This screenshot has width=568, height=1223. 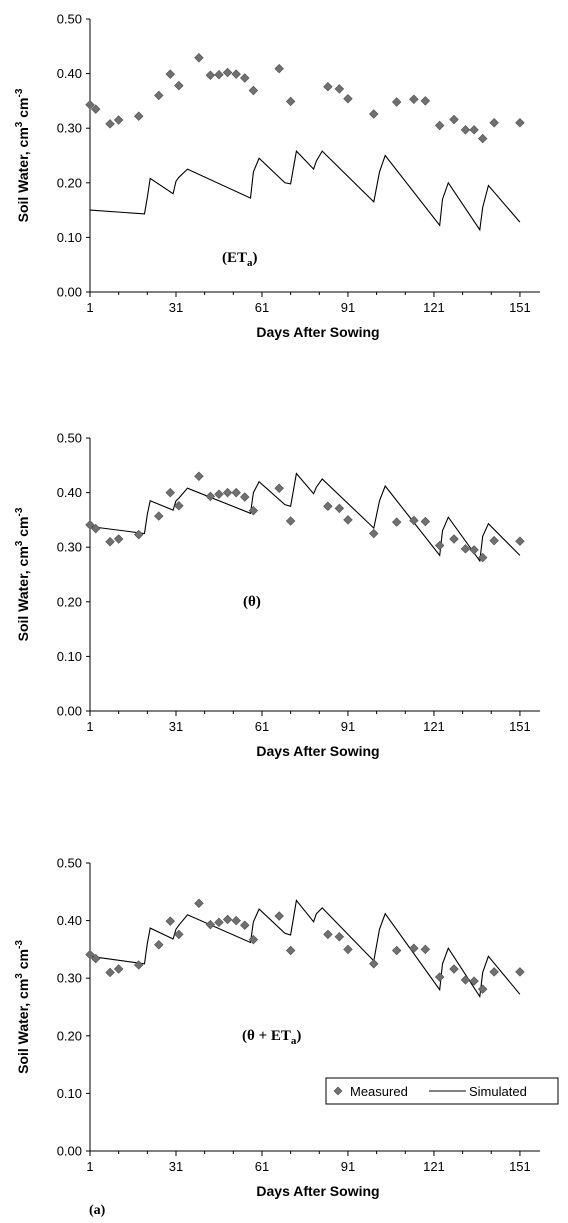 What do you see at coordinates (234, 258) in the screenshot?
I see `annotation-main: (ET` at bounding box center [234, 258].